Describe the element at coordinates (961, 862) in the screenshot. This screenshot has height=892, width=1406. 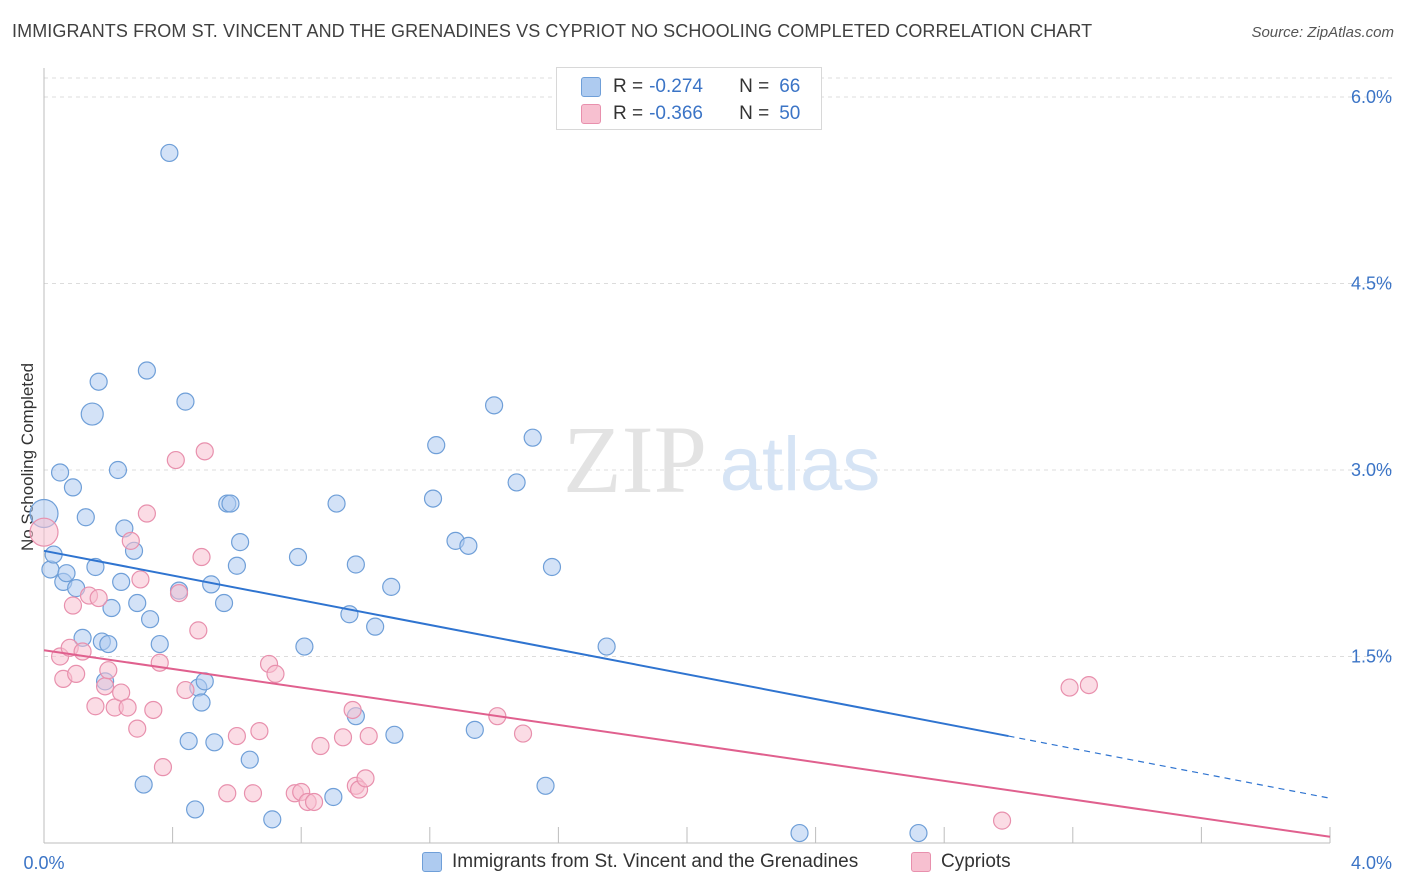
I see `legend-item-cypriots: Cypriots` at that location.